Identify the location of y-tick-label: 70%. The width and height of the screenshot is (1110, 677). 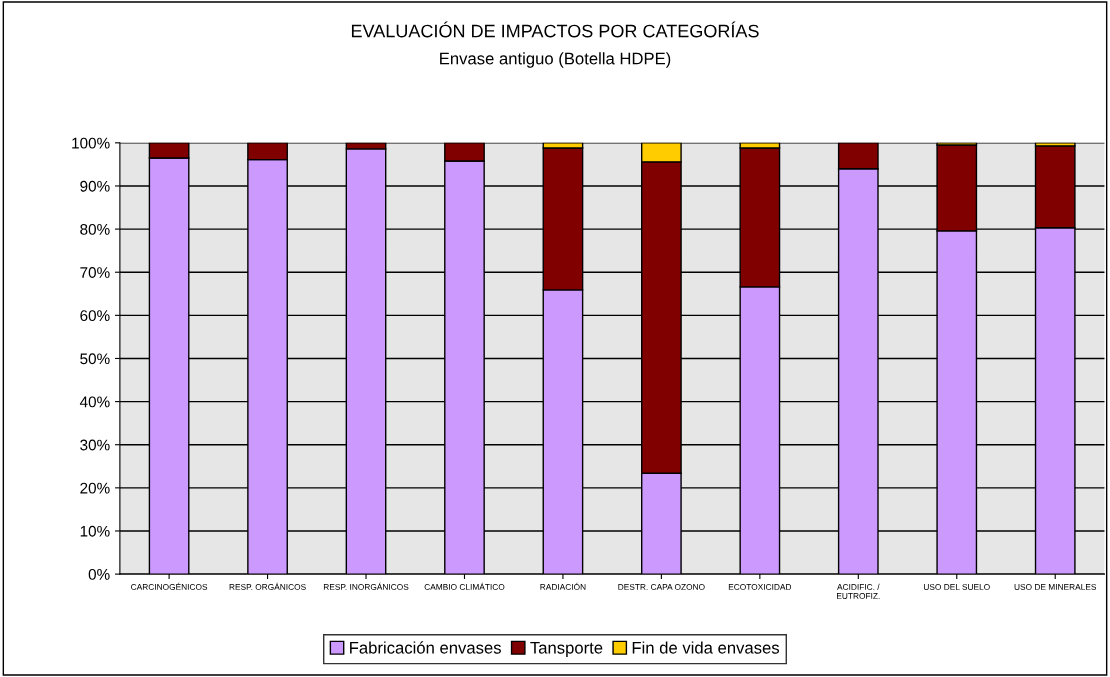
(95, 272).